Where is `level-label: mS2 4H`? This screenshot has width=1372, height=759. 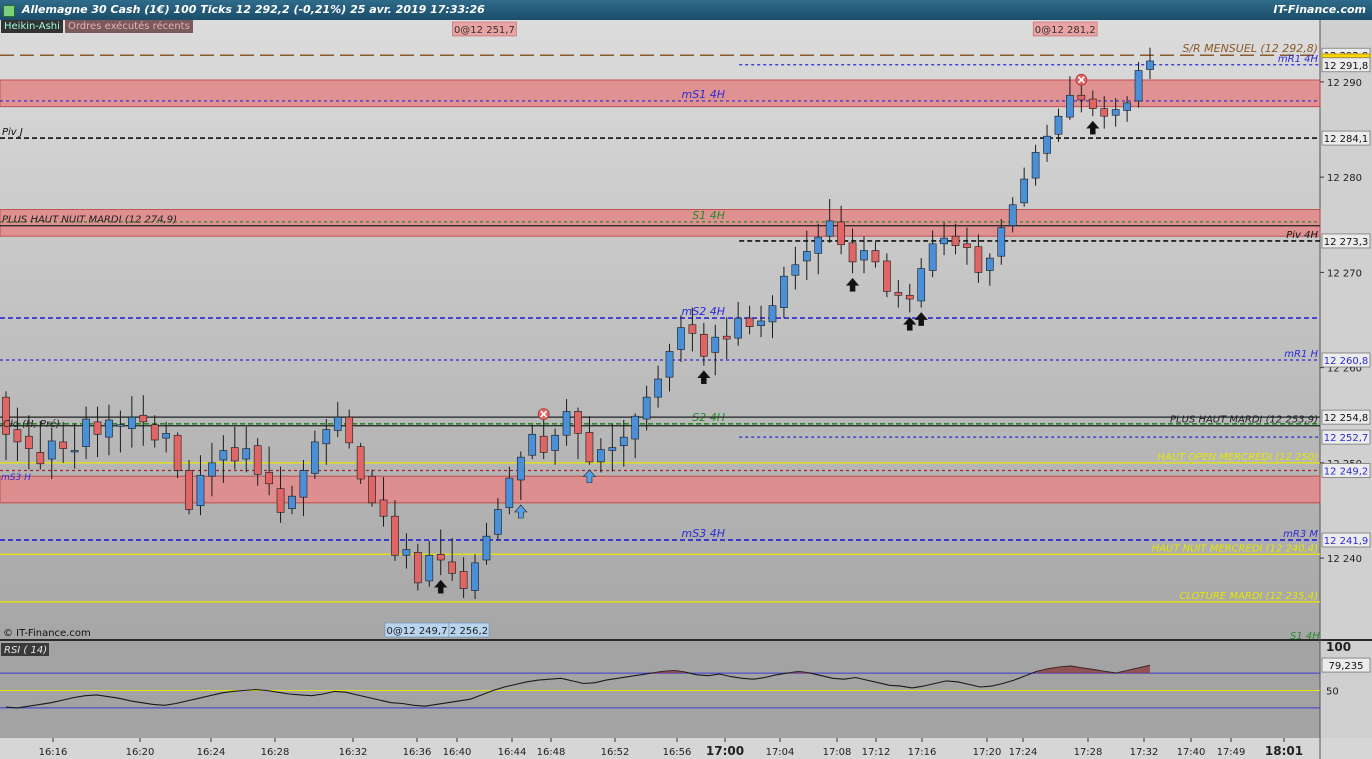 level-label: mS2 4H is located at coordinates (703, 311).